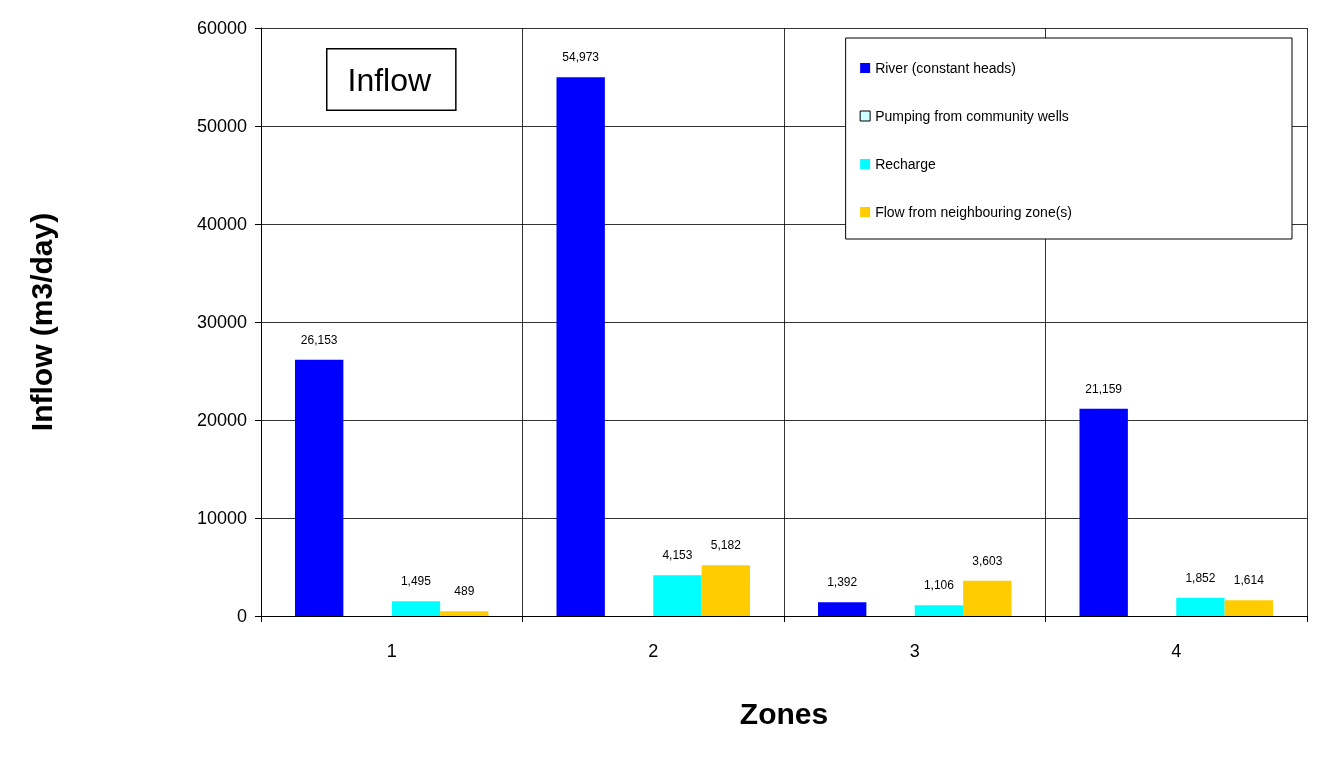 This screenshot has height=759, width=1321. Describe the element at coordinates (221, 420) in the screenshot. I see `y-tick-label: 20000` at that location.